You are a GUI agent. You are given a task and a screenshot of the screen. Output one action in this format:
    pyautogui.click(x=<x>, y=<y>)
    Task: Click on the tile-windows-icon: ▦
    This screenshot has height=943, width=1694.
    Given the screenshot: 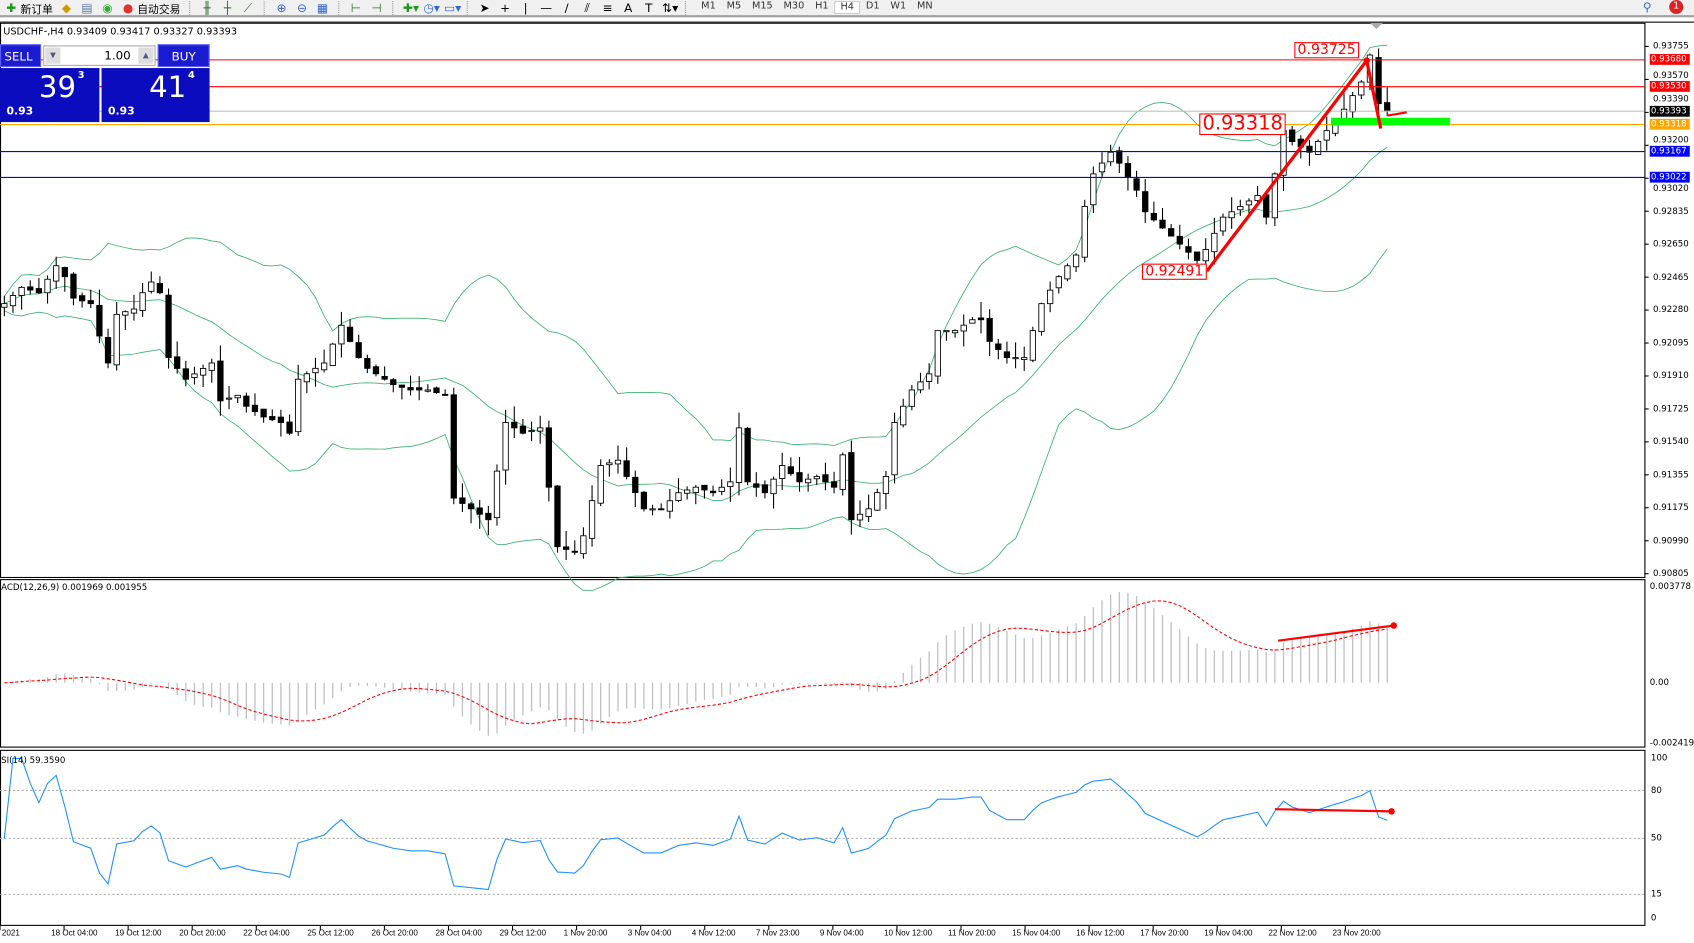 What is the action you would take?
    pyautogui.click(x=322, y=7)
    